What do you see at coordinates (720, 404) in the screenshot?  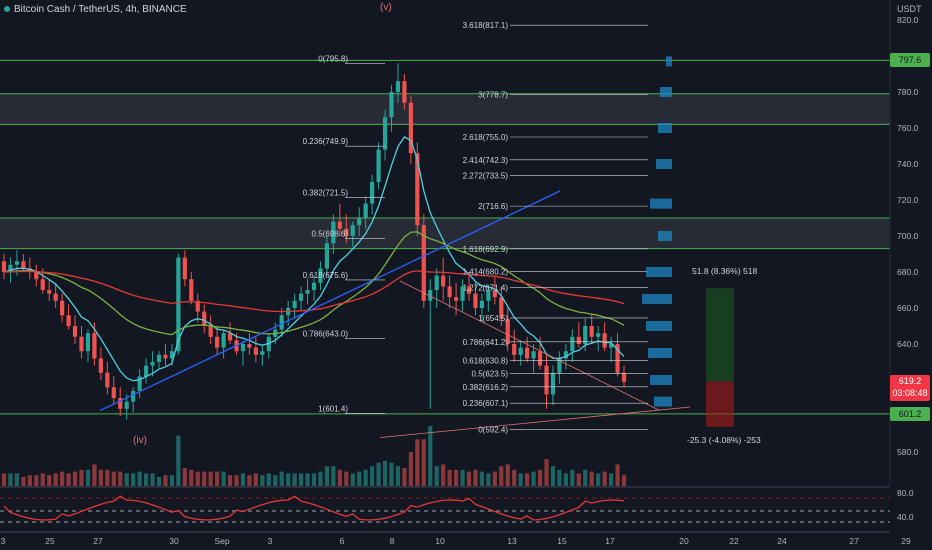 I see `stop-loss-zone` at bounding box center [720, 404].